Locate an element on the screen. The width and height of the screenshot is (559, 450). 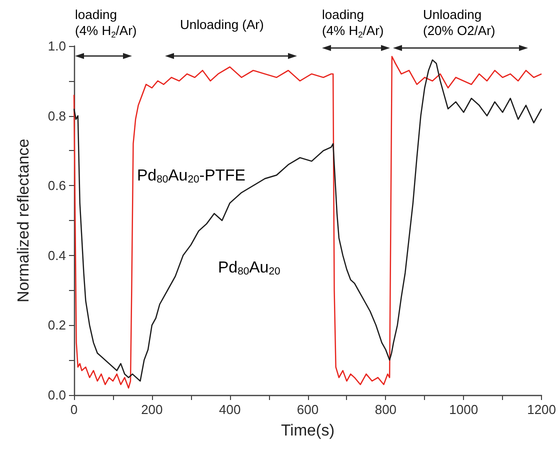
y-tick-label: 0.8 is located at coordinates (57, 116).